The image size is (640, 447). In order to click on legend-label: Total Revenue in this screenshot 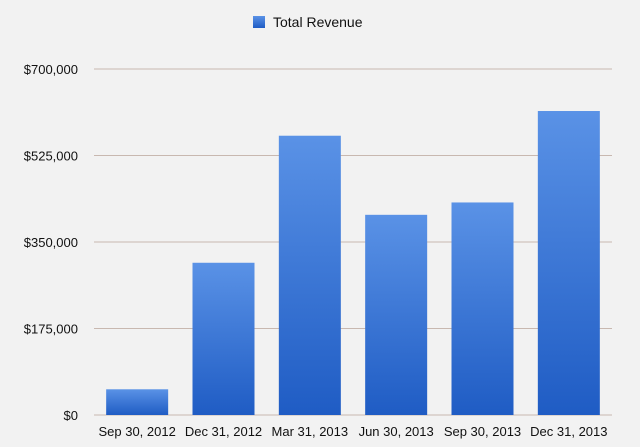, I will do `click(318, 22)`.